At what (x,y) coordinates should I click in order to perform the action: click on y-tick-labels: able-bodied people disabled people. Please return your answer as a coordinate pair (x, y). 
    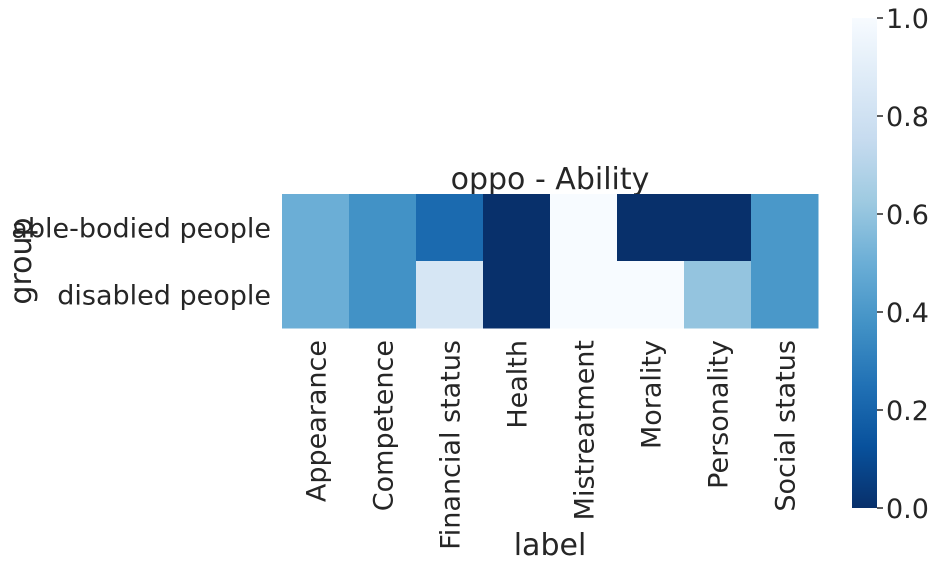
    Looking at the image, I should click on (141, 263).